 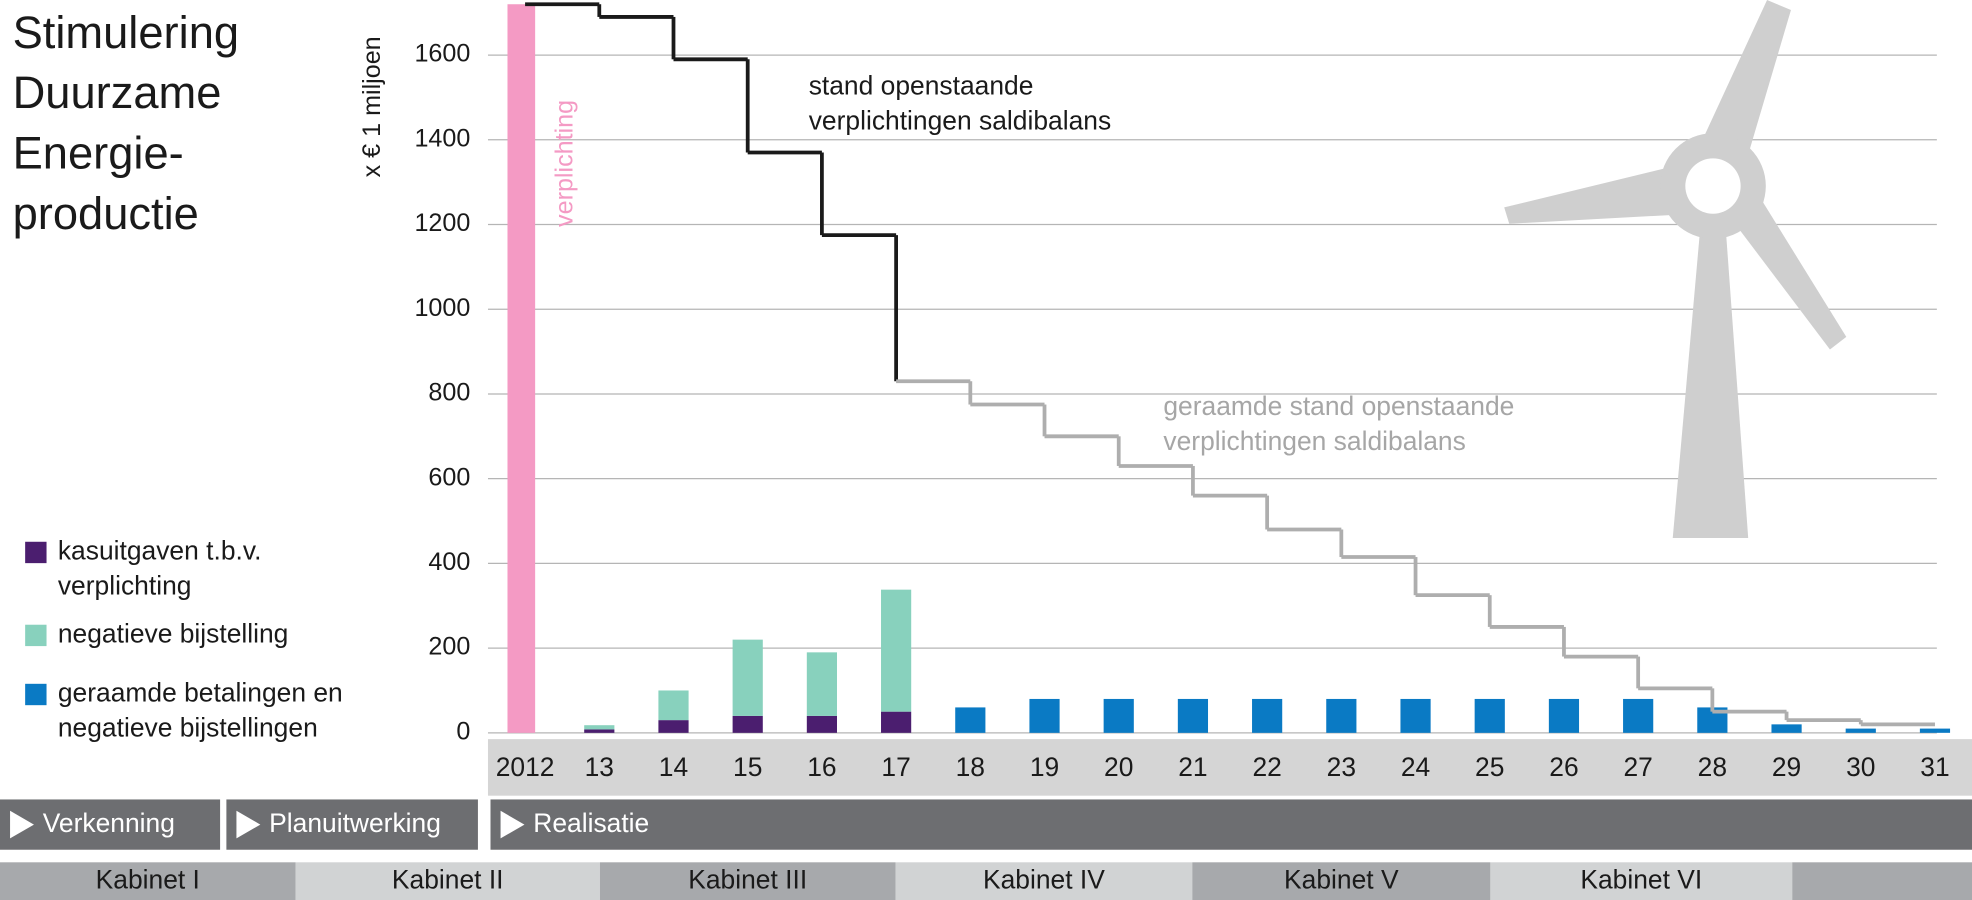 I want to click on x-tick-label: 27, so click(x=1637, y=767).